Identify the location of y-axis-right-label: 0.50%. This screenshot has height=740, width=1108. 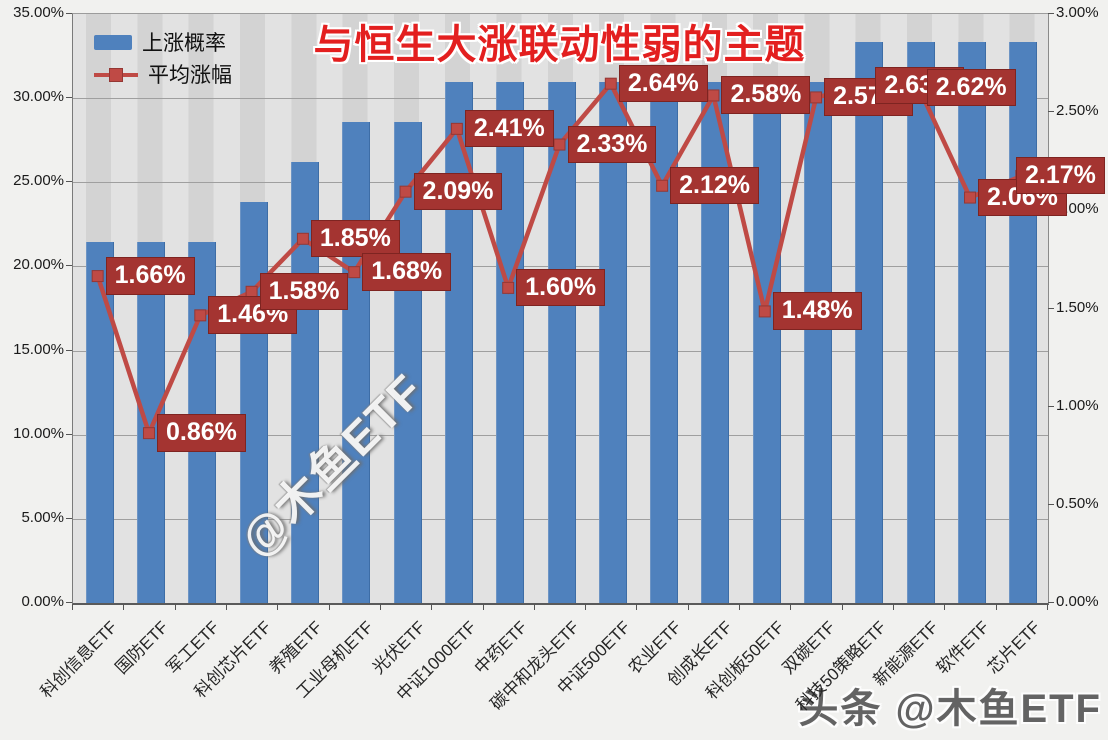
(1077, 503).